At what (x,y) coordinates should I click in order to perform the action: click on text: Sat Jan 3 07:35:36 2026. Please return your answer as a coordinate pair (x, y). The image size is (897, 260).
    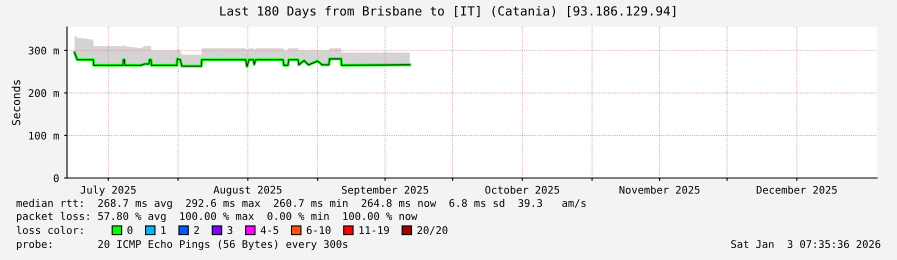
    Looking at the image, I should click on (805, 244).